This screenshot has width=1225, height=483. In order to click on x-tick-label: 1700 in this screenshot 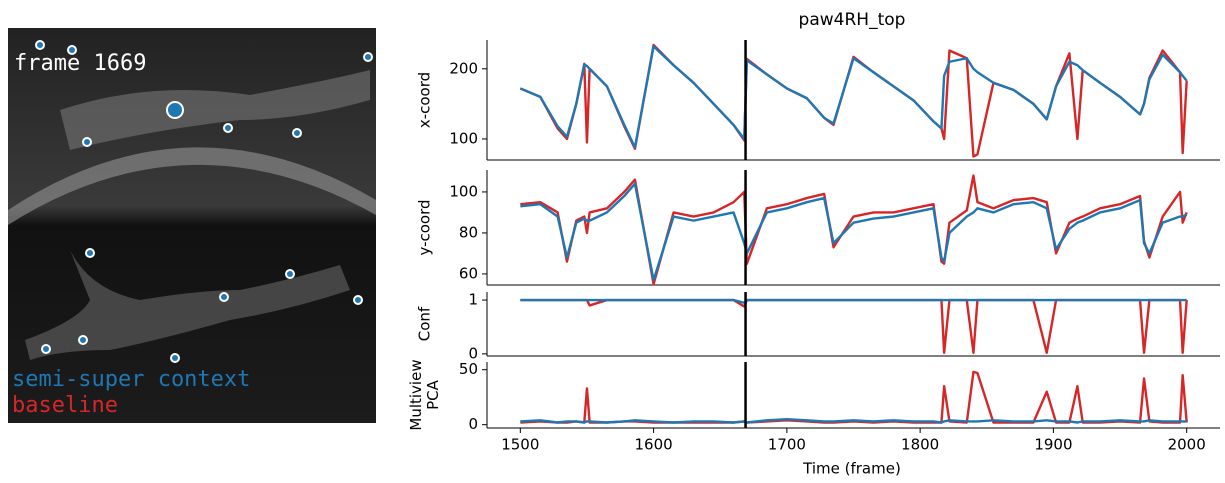, I will do `click(787, 445)`.